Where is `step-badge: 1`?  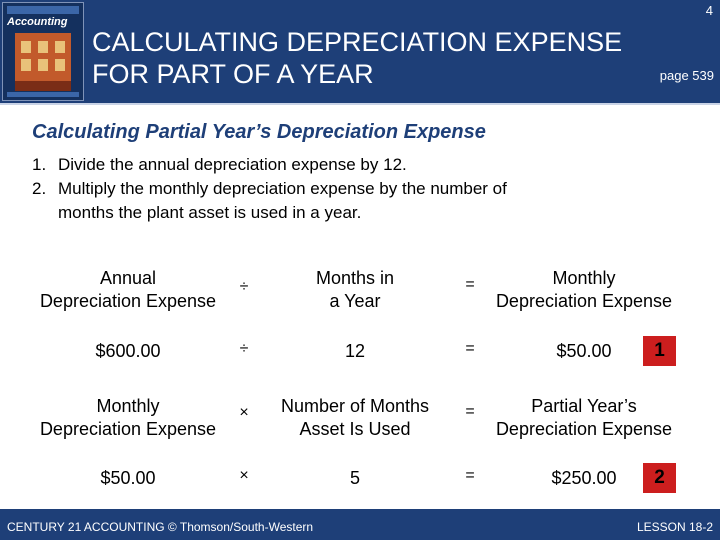 step-badge: 1 is located at coordinates (659, 351).